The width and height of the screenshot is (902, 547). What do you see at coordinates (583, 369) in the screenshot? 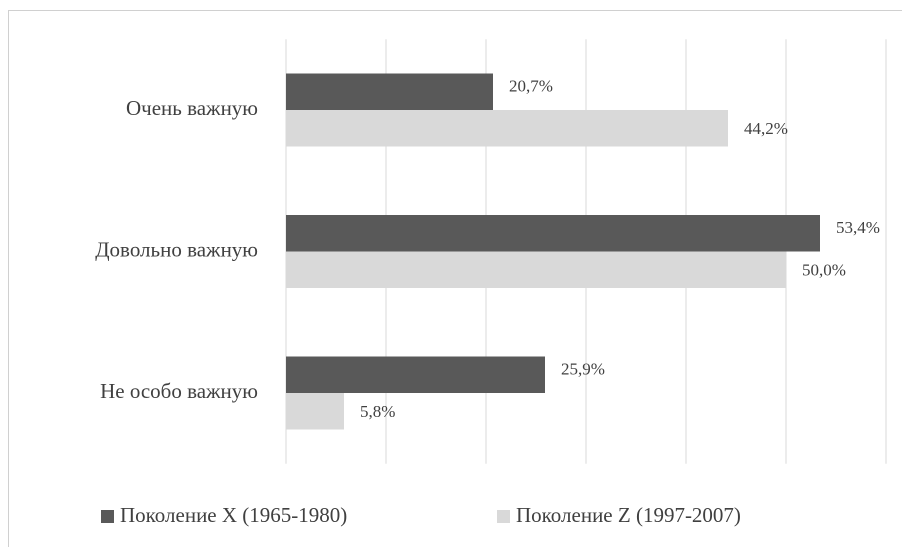
I see `data-label: 25,9%` at bounding box center [583, 369].